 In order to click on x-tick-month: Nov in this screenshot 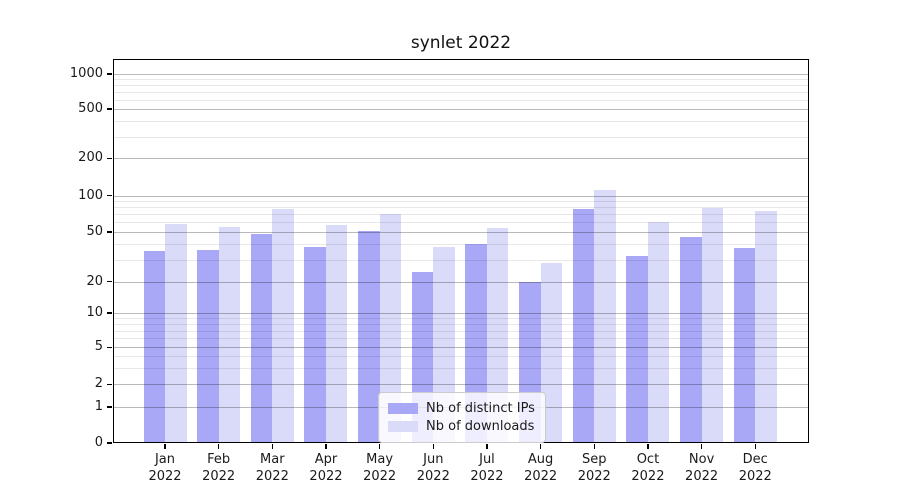, I will do `click(701, 459)`.